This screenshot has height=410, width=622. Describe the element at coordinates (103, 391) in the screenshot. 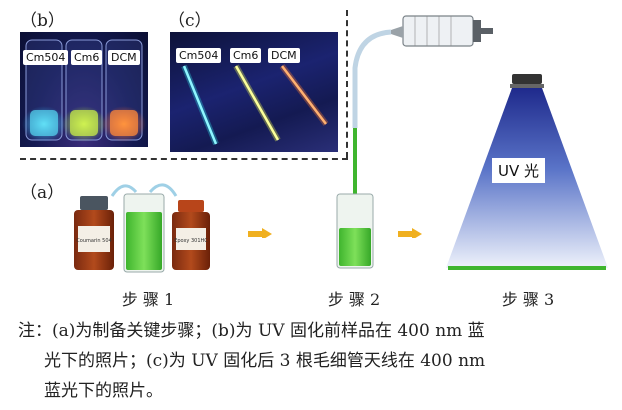

I see `caption-line-3: 蓝光下的照片。` at that location.